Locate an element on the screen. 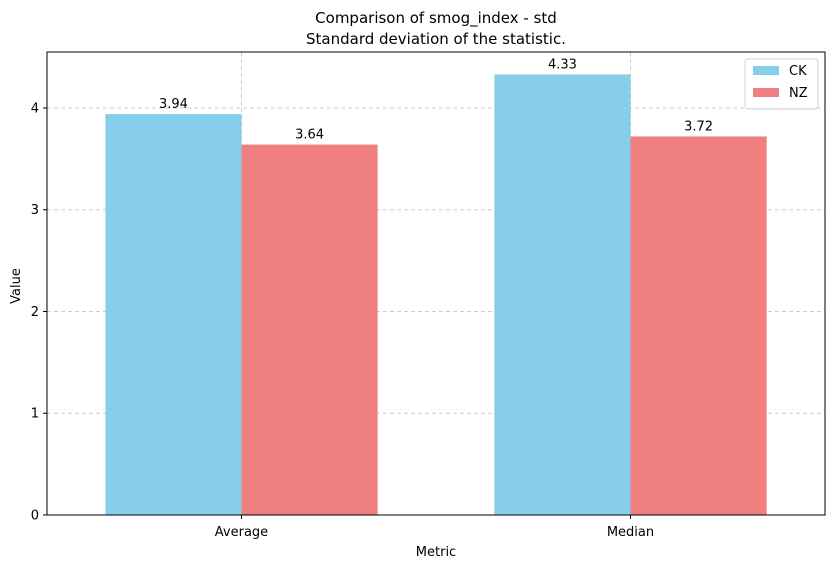 This screenshot has height=568, width=833. y-tick-label-3: 3 is located at coordinates (35, 210).